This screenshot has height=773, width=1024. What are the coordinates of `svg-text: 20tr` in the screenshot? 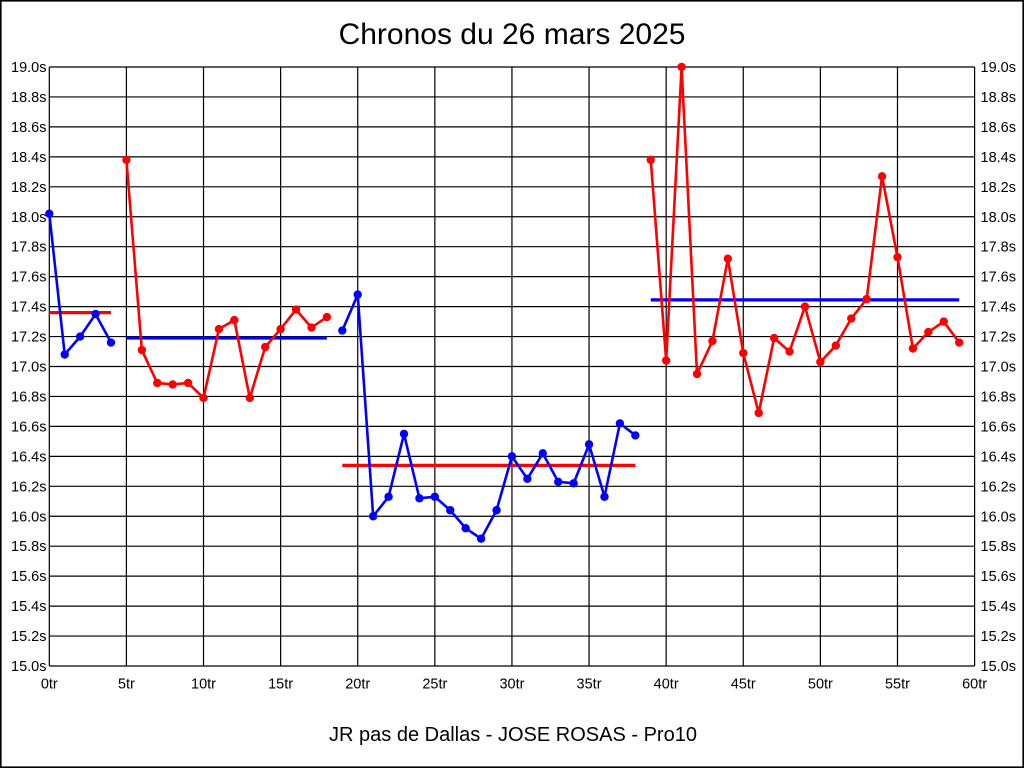 It's located at (357, 685).